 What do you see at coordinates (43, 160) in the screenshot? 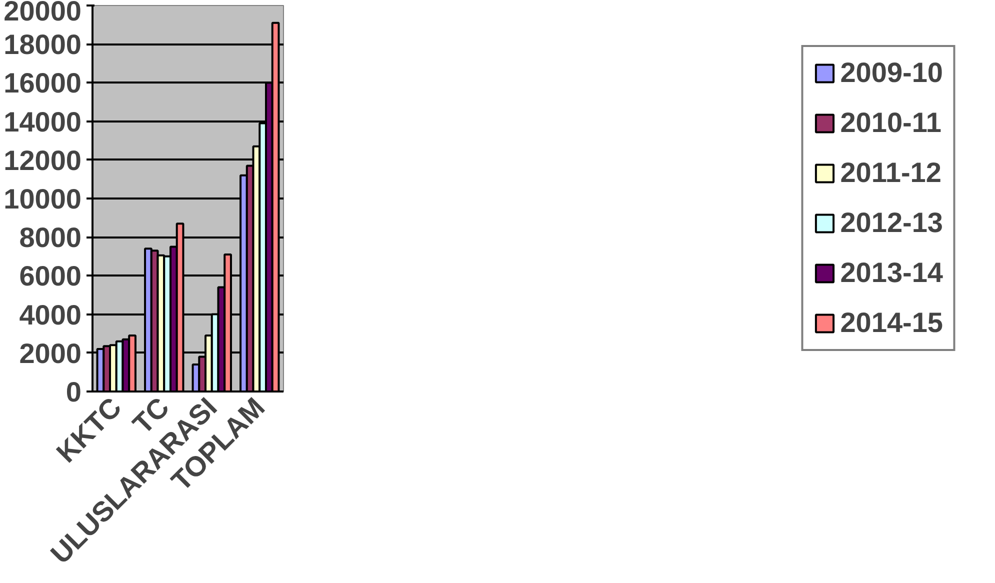
I see `y-tick-label: 12000` at bounding box center [43, 160].